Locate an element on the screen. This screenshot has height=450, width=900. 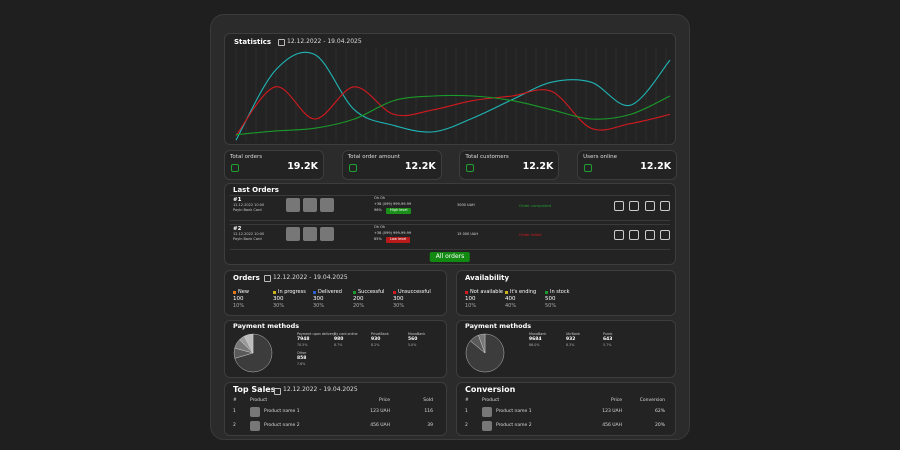
level-badge: Low level is located at coordinates (398, 240).